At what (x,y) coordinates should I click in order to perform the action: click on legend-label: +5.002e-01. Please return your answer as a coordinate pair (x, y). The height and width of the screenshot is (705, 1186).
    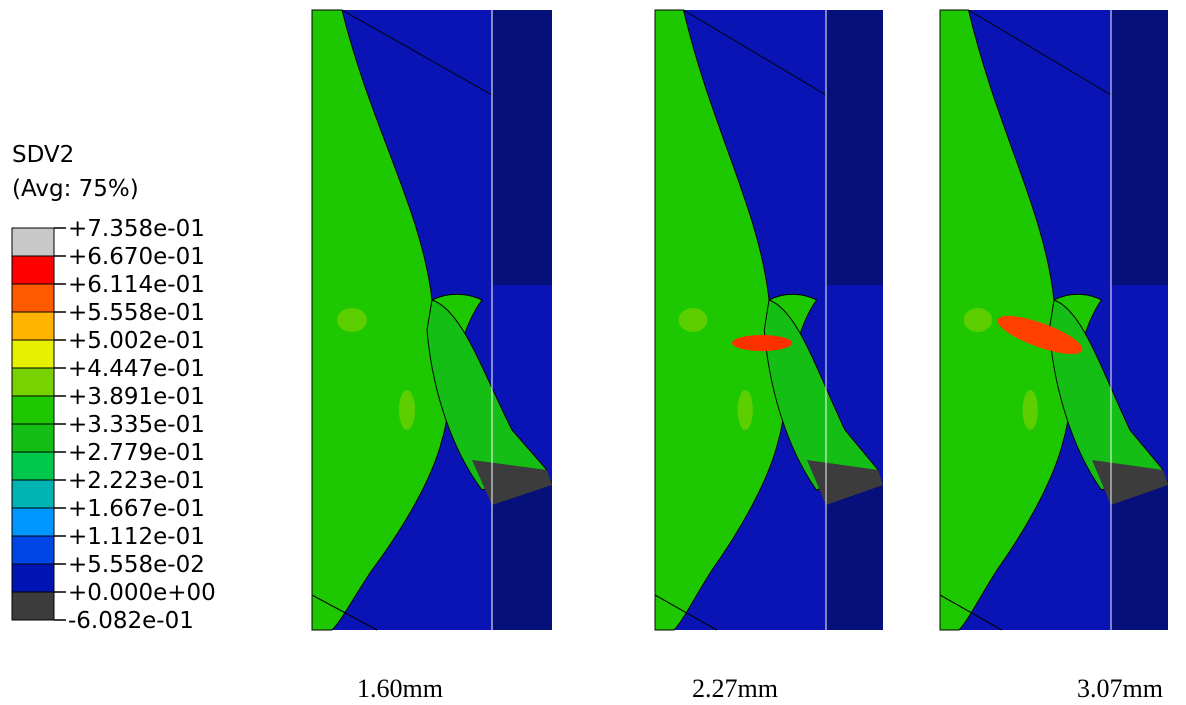
    Looking at the image, I should click on (136, 341).